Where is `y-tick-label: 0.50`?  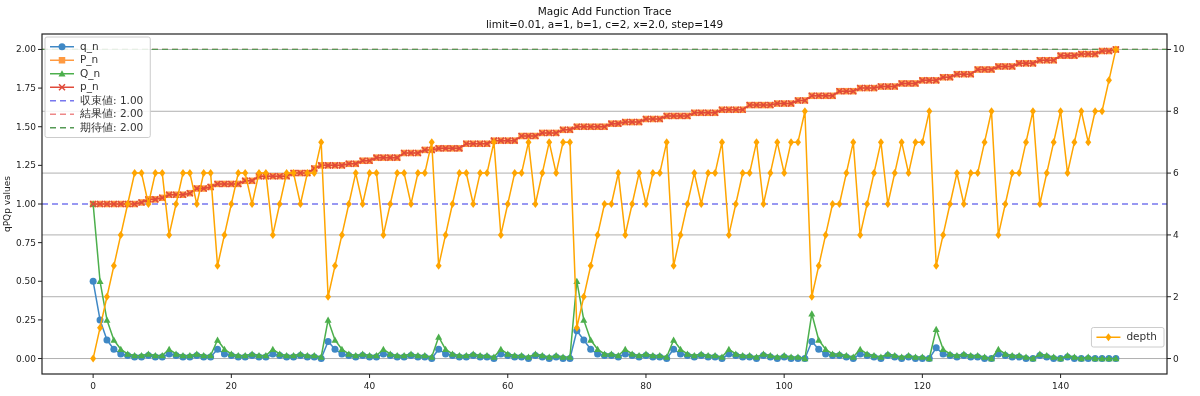 y-tick-label: 0.50 is located at coordinates (26, 281).